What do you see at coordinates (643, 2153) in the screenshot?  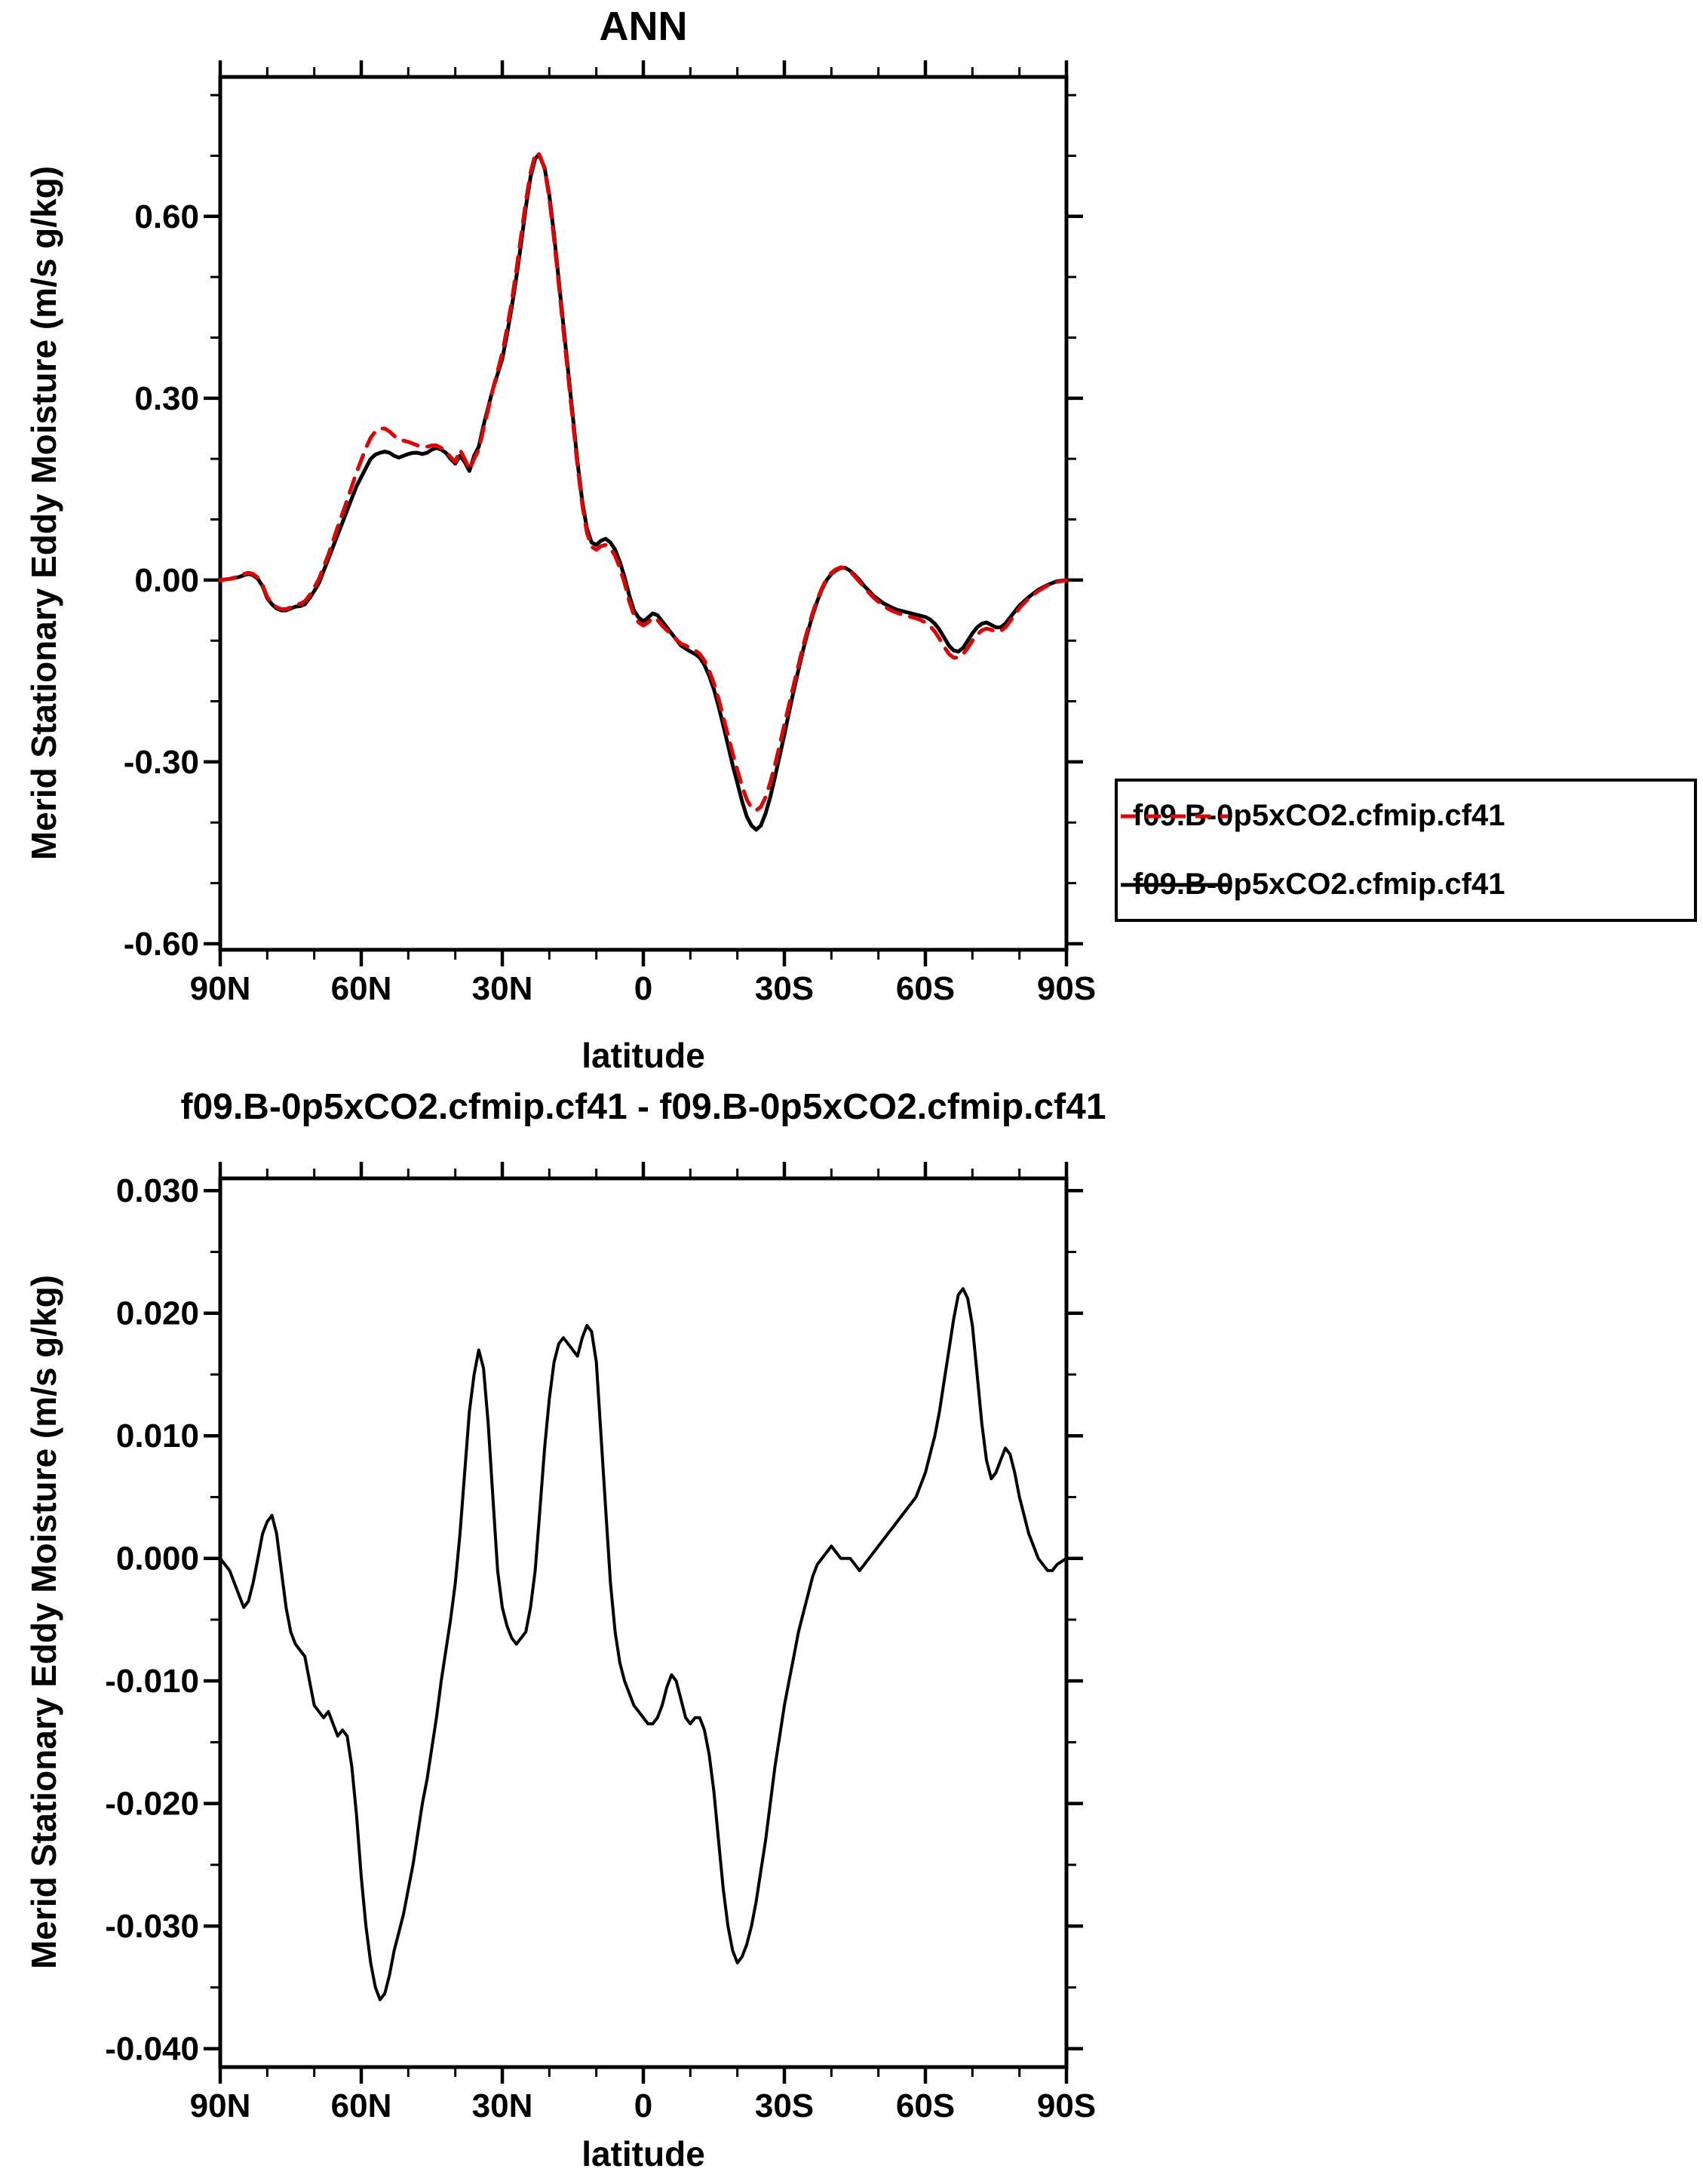 I see `bottom-chart-x-axis-label: latitude` at bounding box center [643, 2153].